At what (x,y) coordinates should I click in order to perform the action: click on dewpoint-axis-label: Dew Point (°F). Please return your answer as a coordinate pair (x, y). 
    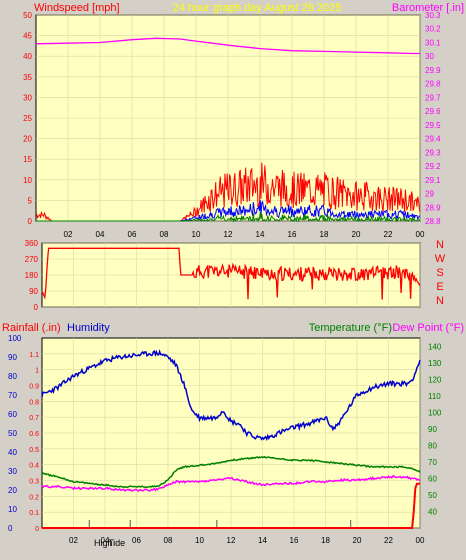
    Looking at the image, I should click on (428, 328).